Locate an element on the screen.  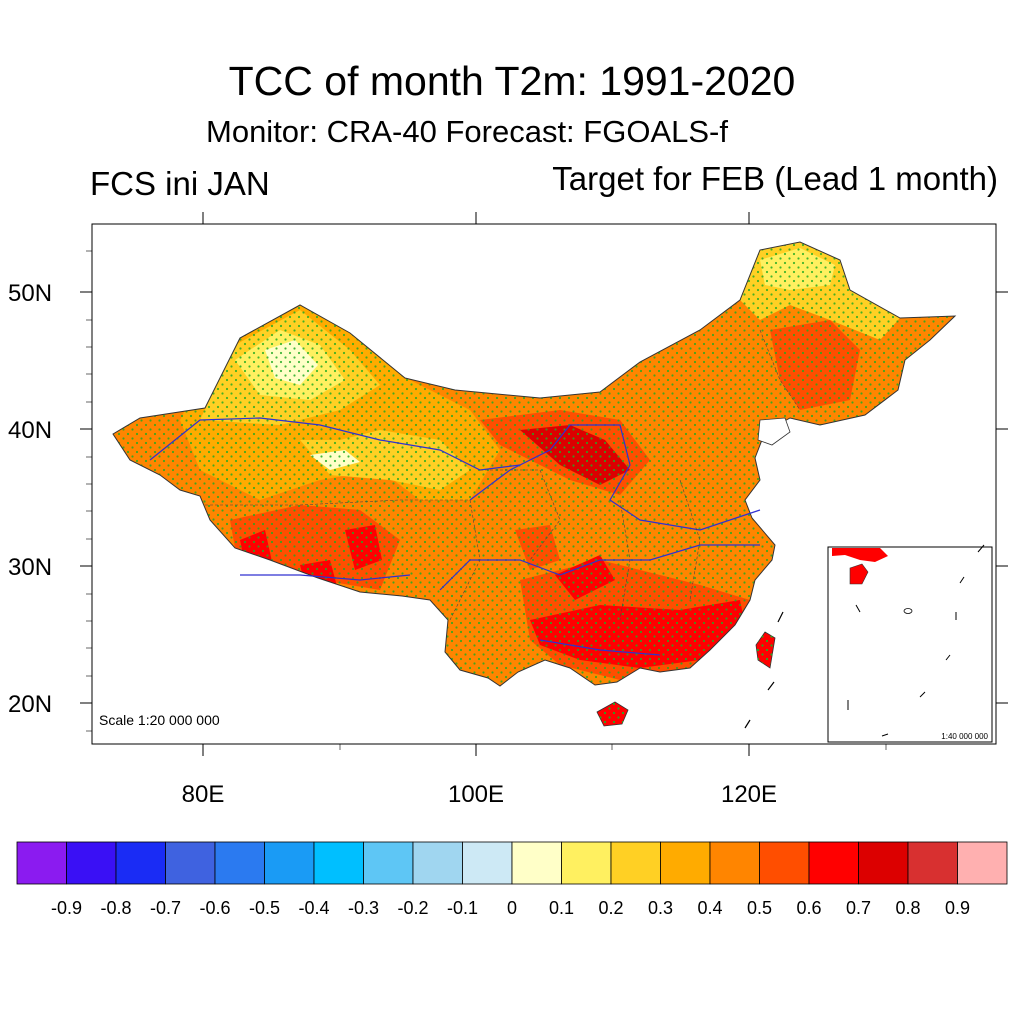
colorbar-tick-label: -0.9 is located at coordinates (66, 908).